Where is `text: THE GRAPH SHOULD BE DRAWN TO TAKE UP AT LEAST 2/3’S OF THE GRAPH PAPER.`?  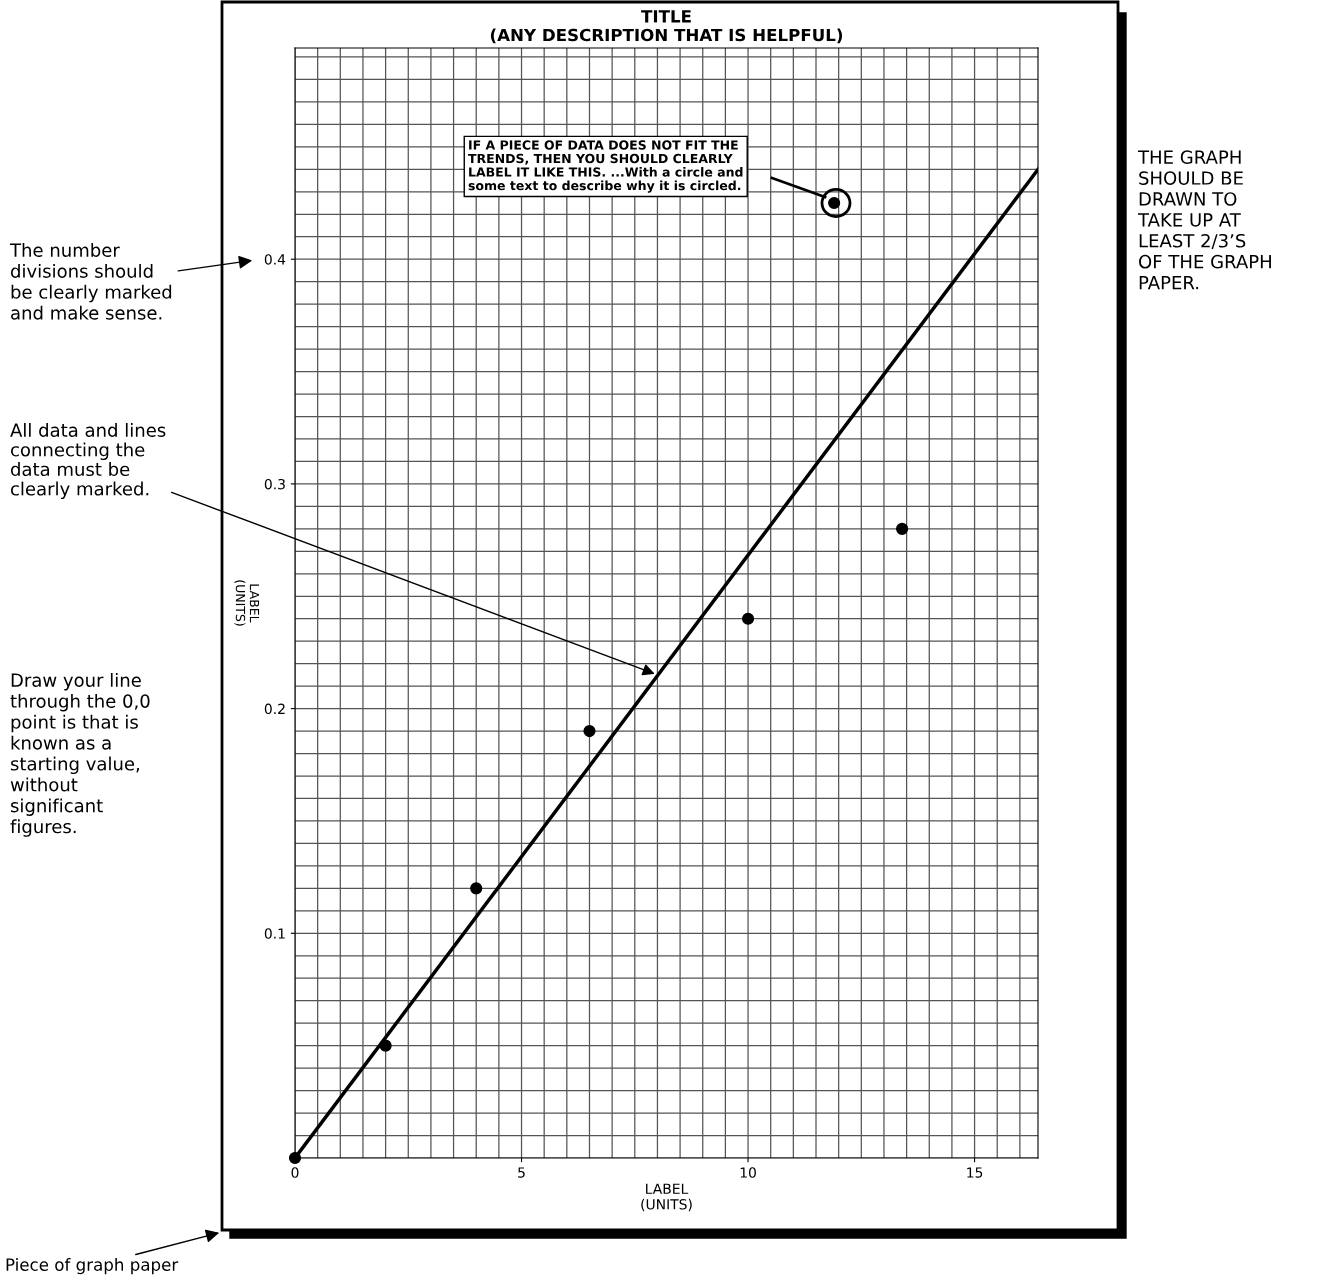
text: THE GRAPH SHOULD BE DRAWN TO TAKE UP AT LEAST 2/3’S OF THE GRAPH PAPER. is located at coordinates (1204, 220).